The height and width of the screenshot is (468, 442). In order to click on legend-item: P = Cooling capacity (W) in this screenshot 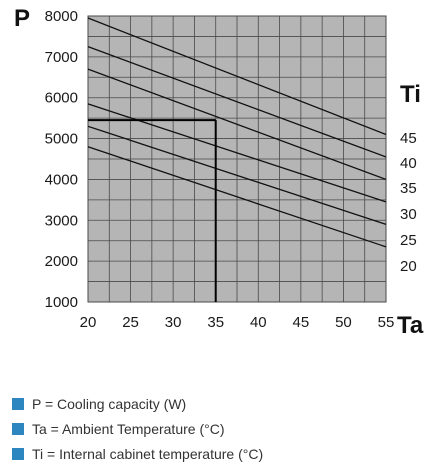, I will do `click(137, 403)`.